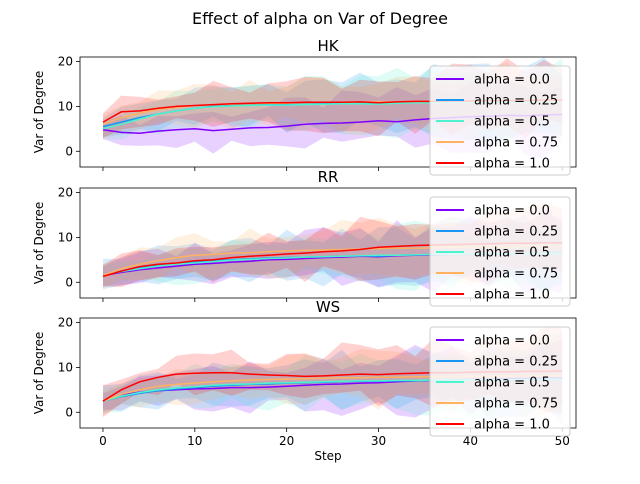 The height and width of the screenshot is (484, 640). Describe the element at coordinates (328, 46) in the screenshot. I see `panel-title: HK` at that location.